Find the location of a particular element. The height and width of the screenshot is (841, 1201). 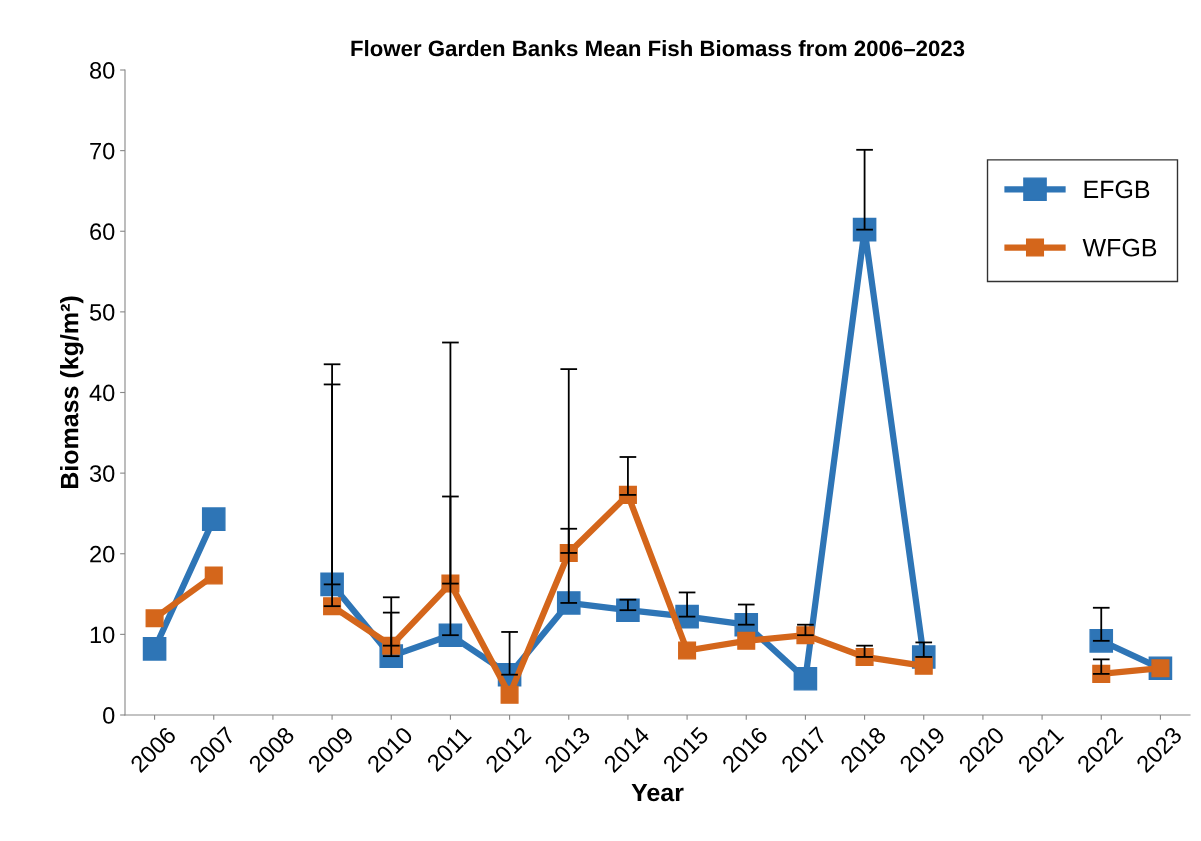

y-axis-title: Biomass (kg/m²) is located at coordinates (72, 392).